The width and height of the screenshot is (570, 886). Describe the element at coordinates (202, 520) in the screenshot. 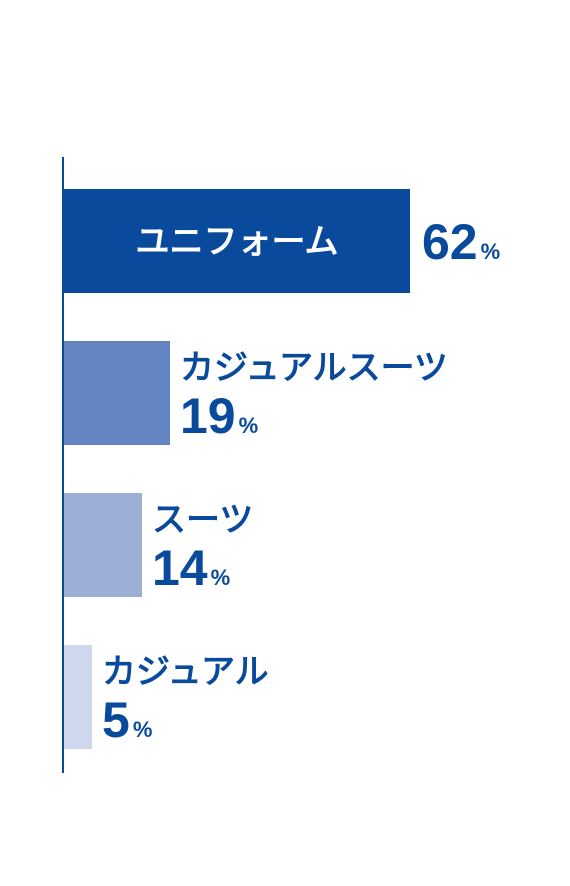

I see `category-label-3: スーツ` at that location.